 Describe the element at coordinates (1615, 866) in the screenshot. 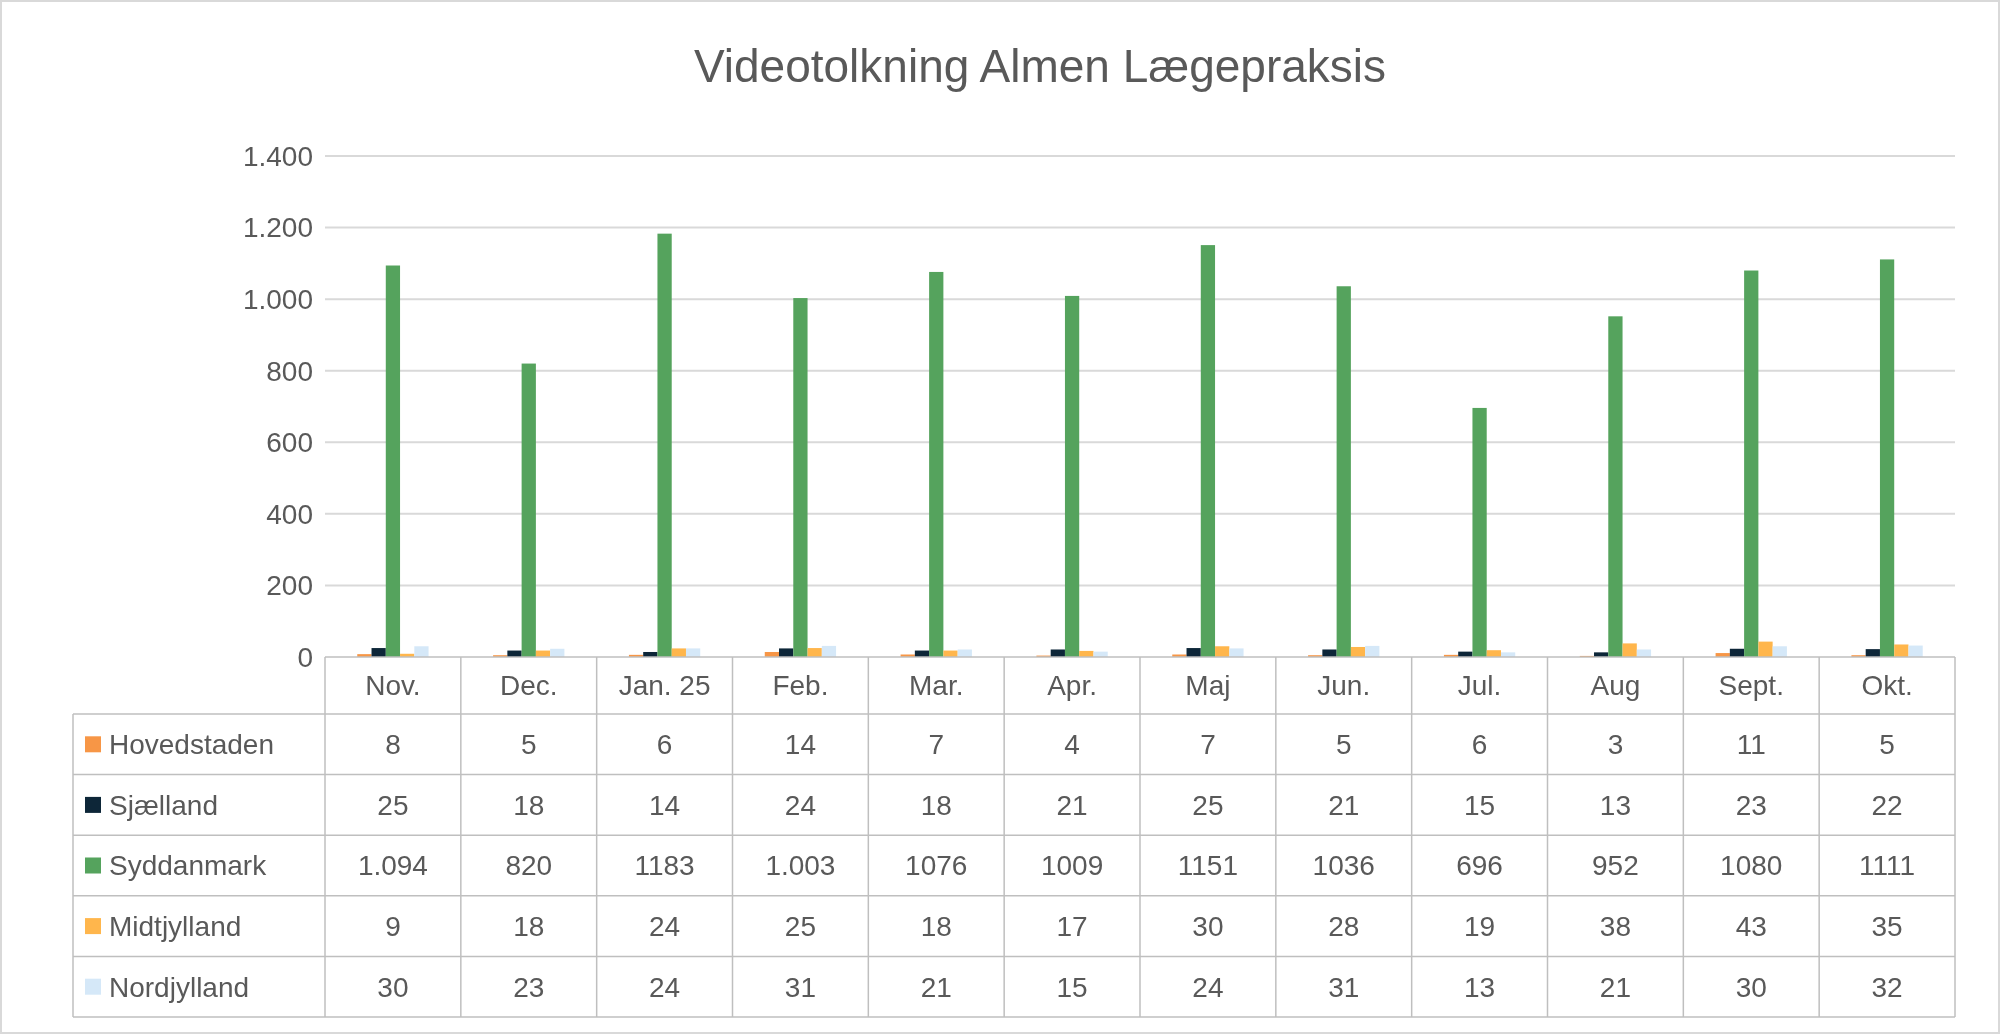

I see `data-label: 952` at that location.